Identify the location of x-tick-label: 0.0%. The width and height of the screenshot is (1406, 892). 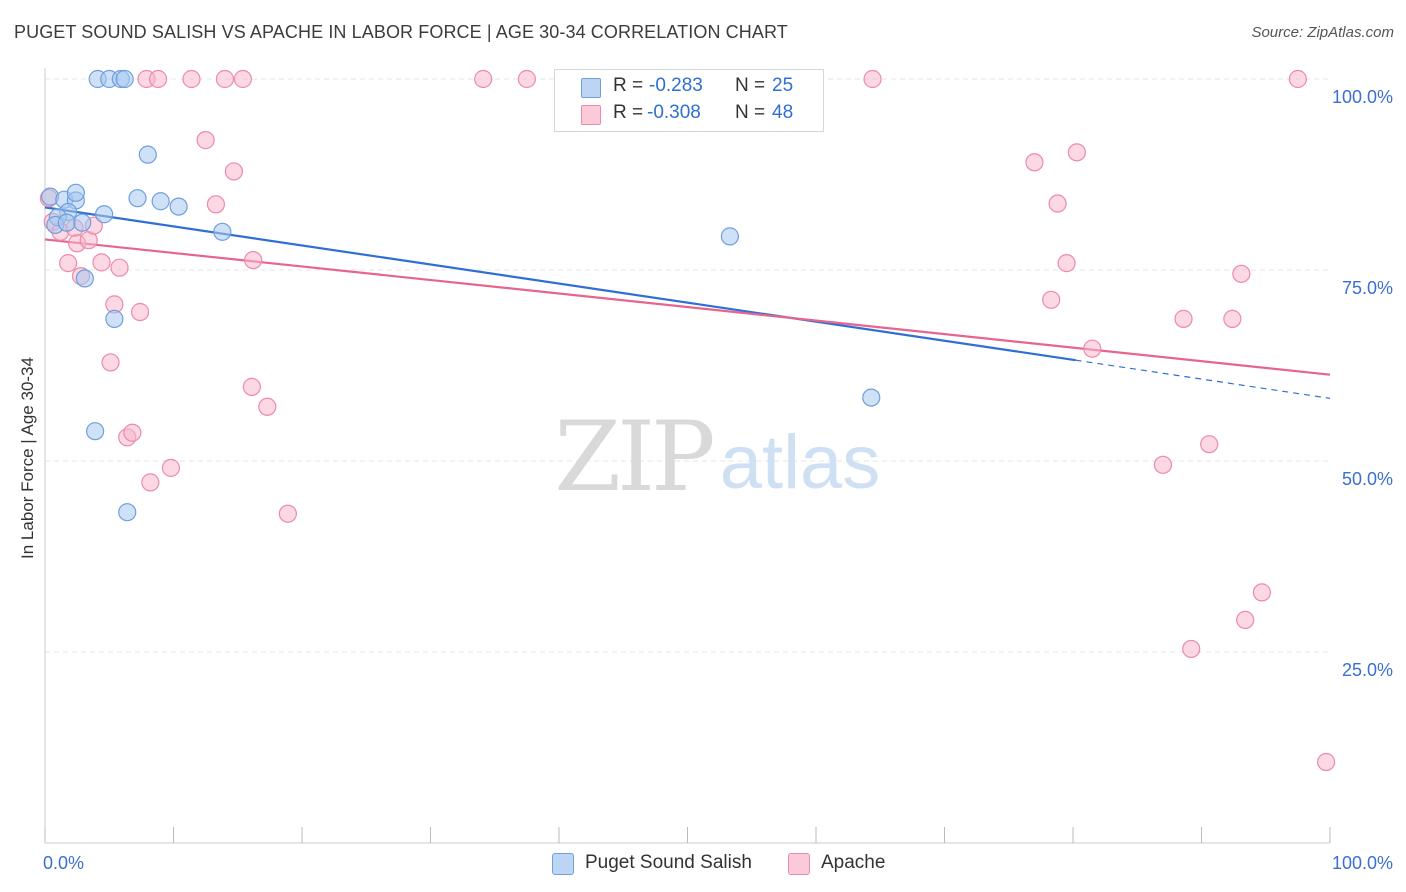
(63, 863).